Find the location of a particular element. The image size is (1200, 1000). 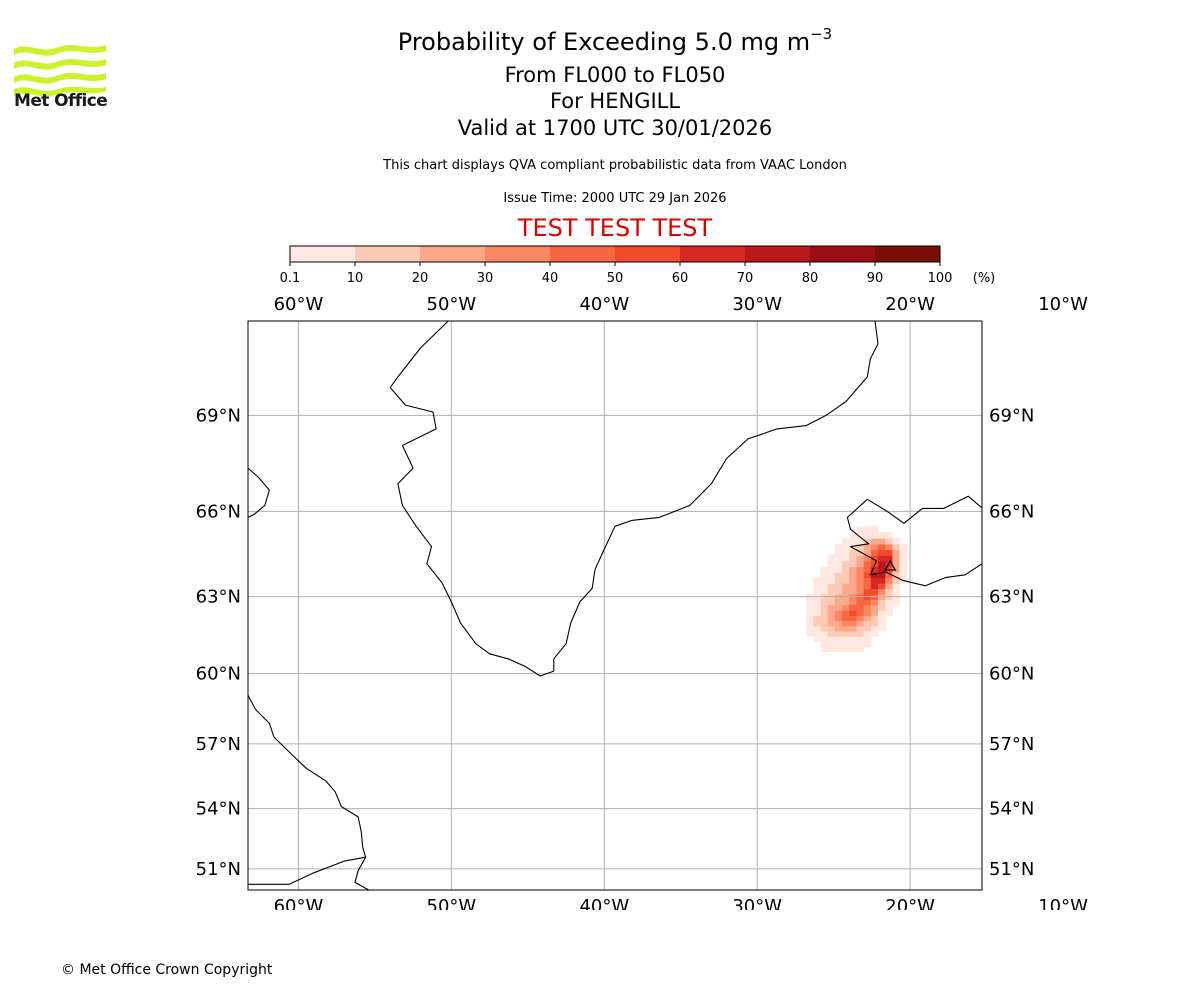

longitude-label-top: 20°W is located at coordinates (910, 304).